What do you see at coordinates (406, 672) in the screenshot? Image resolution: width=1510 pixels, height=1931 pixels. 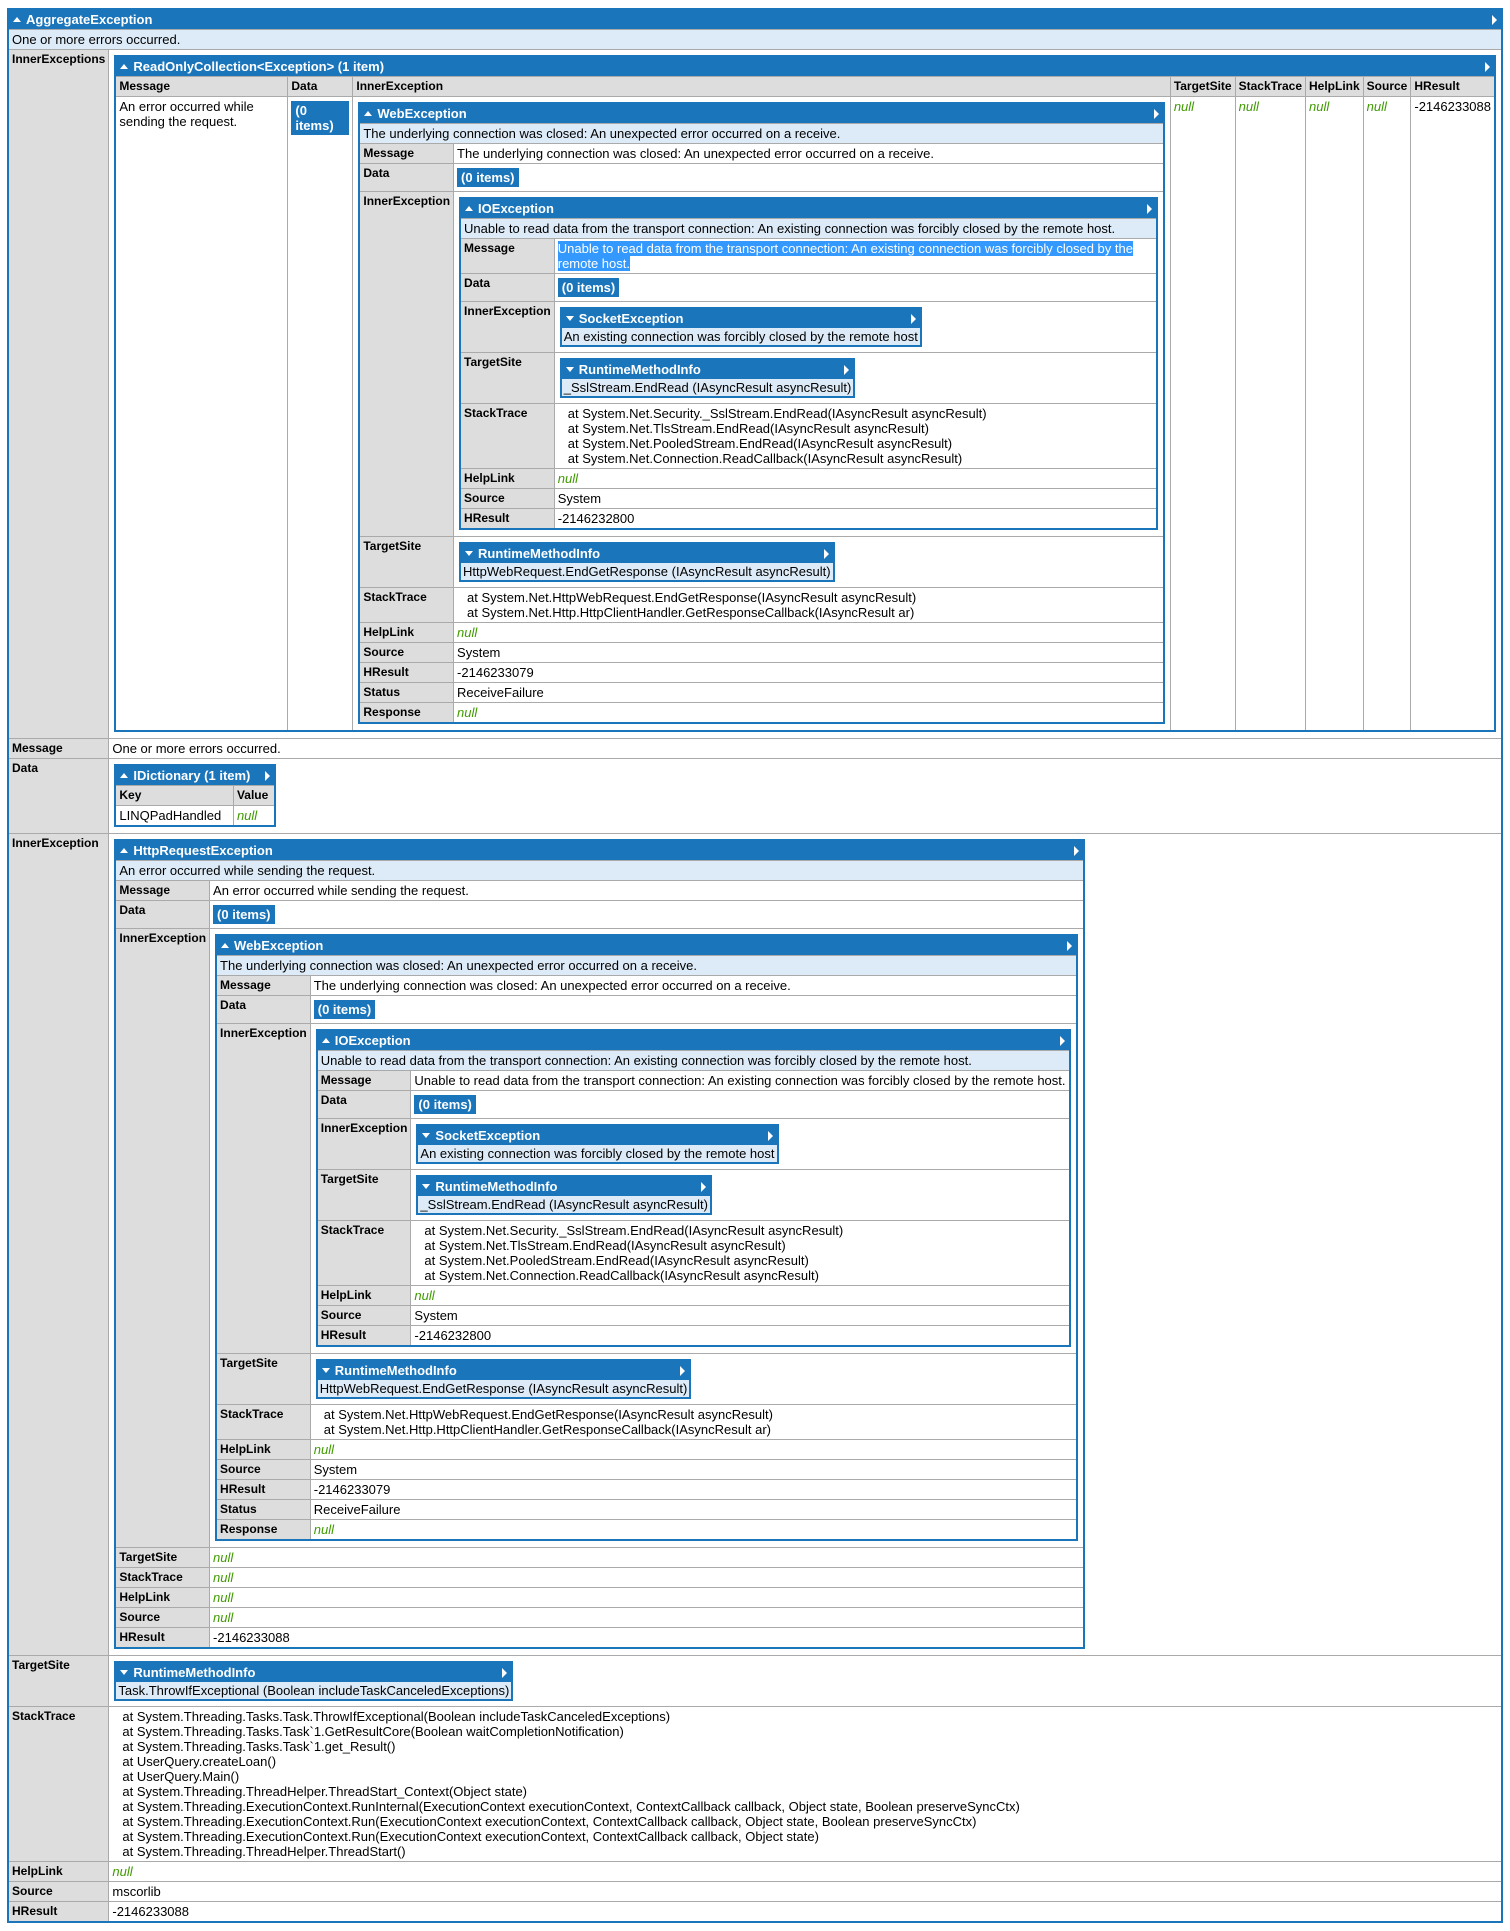 I see `property-name: HResult` at bounding box center [406, 672].